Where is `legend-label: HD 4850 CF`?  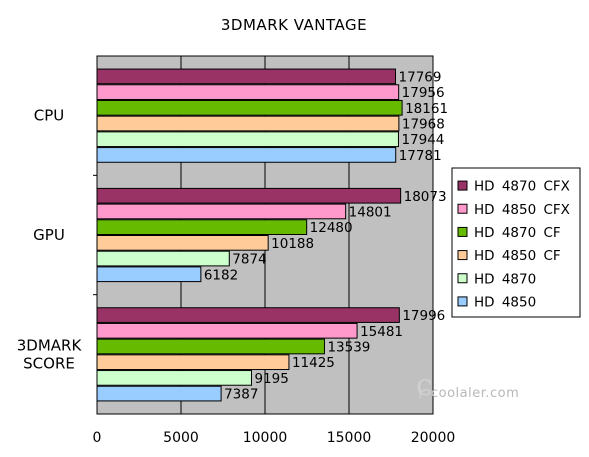
legend-label: HD 4850 CF is located at coordinates (517, 256).